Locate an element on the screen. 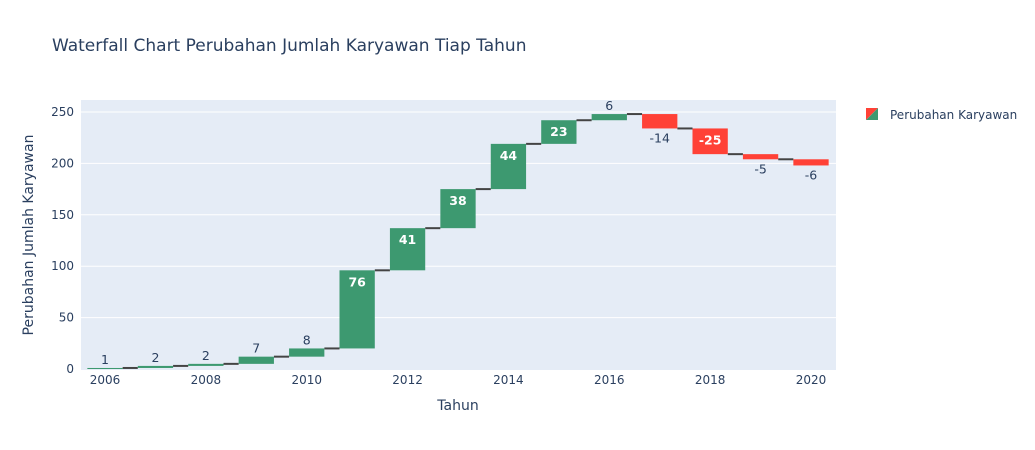 This screenshot has height=450, width=1035. y-tick-labels: 0 50 100 150 200 250 is located at coordinates (62, 240).